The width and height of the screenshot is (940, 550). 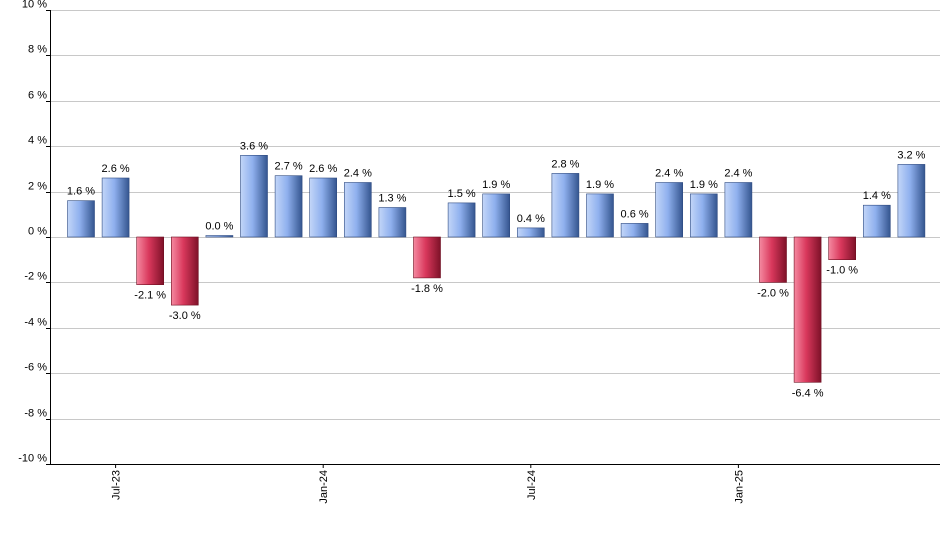 I want to click on y-tick-label: -2 %, so click(x=35, y=277).